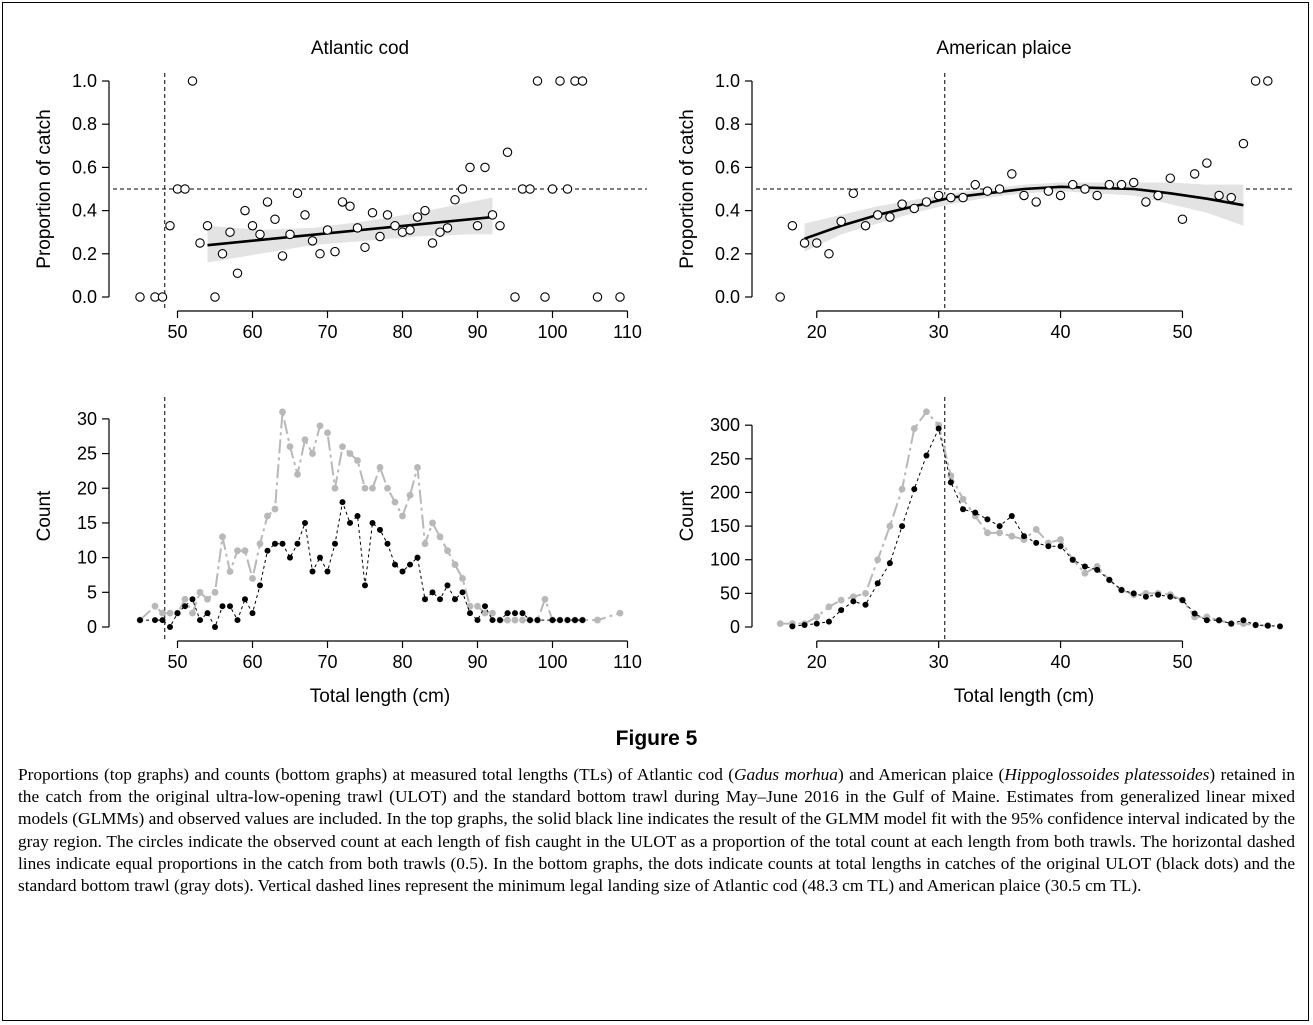 This screenshot has width=1313, height=1025. What do you see at coordinates (252, 662) in the screenshot?
I see `x-tick-label: 60` at bounding box center [252, 662].